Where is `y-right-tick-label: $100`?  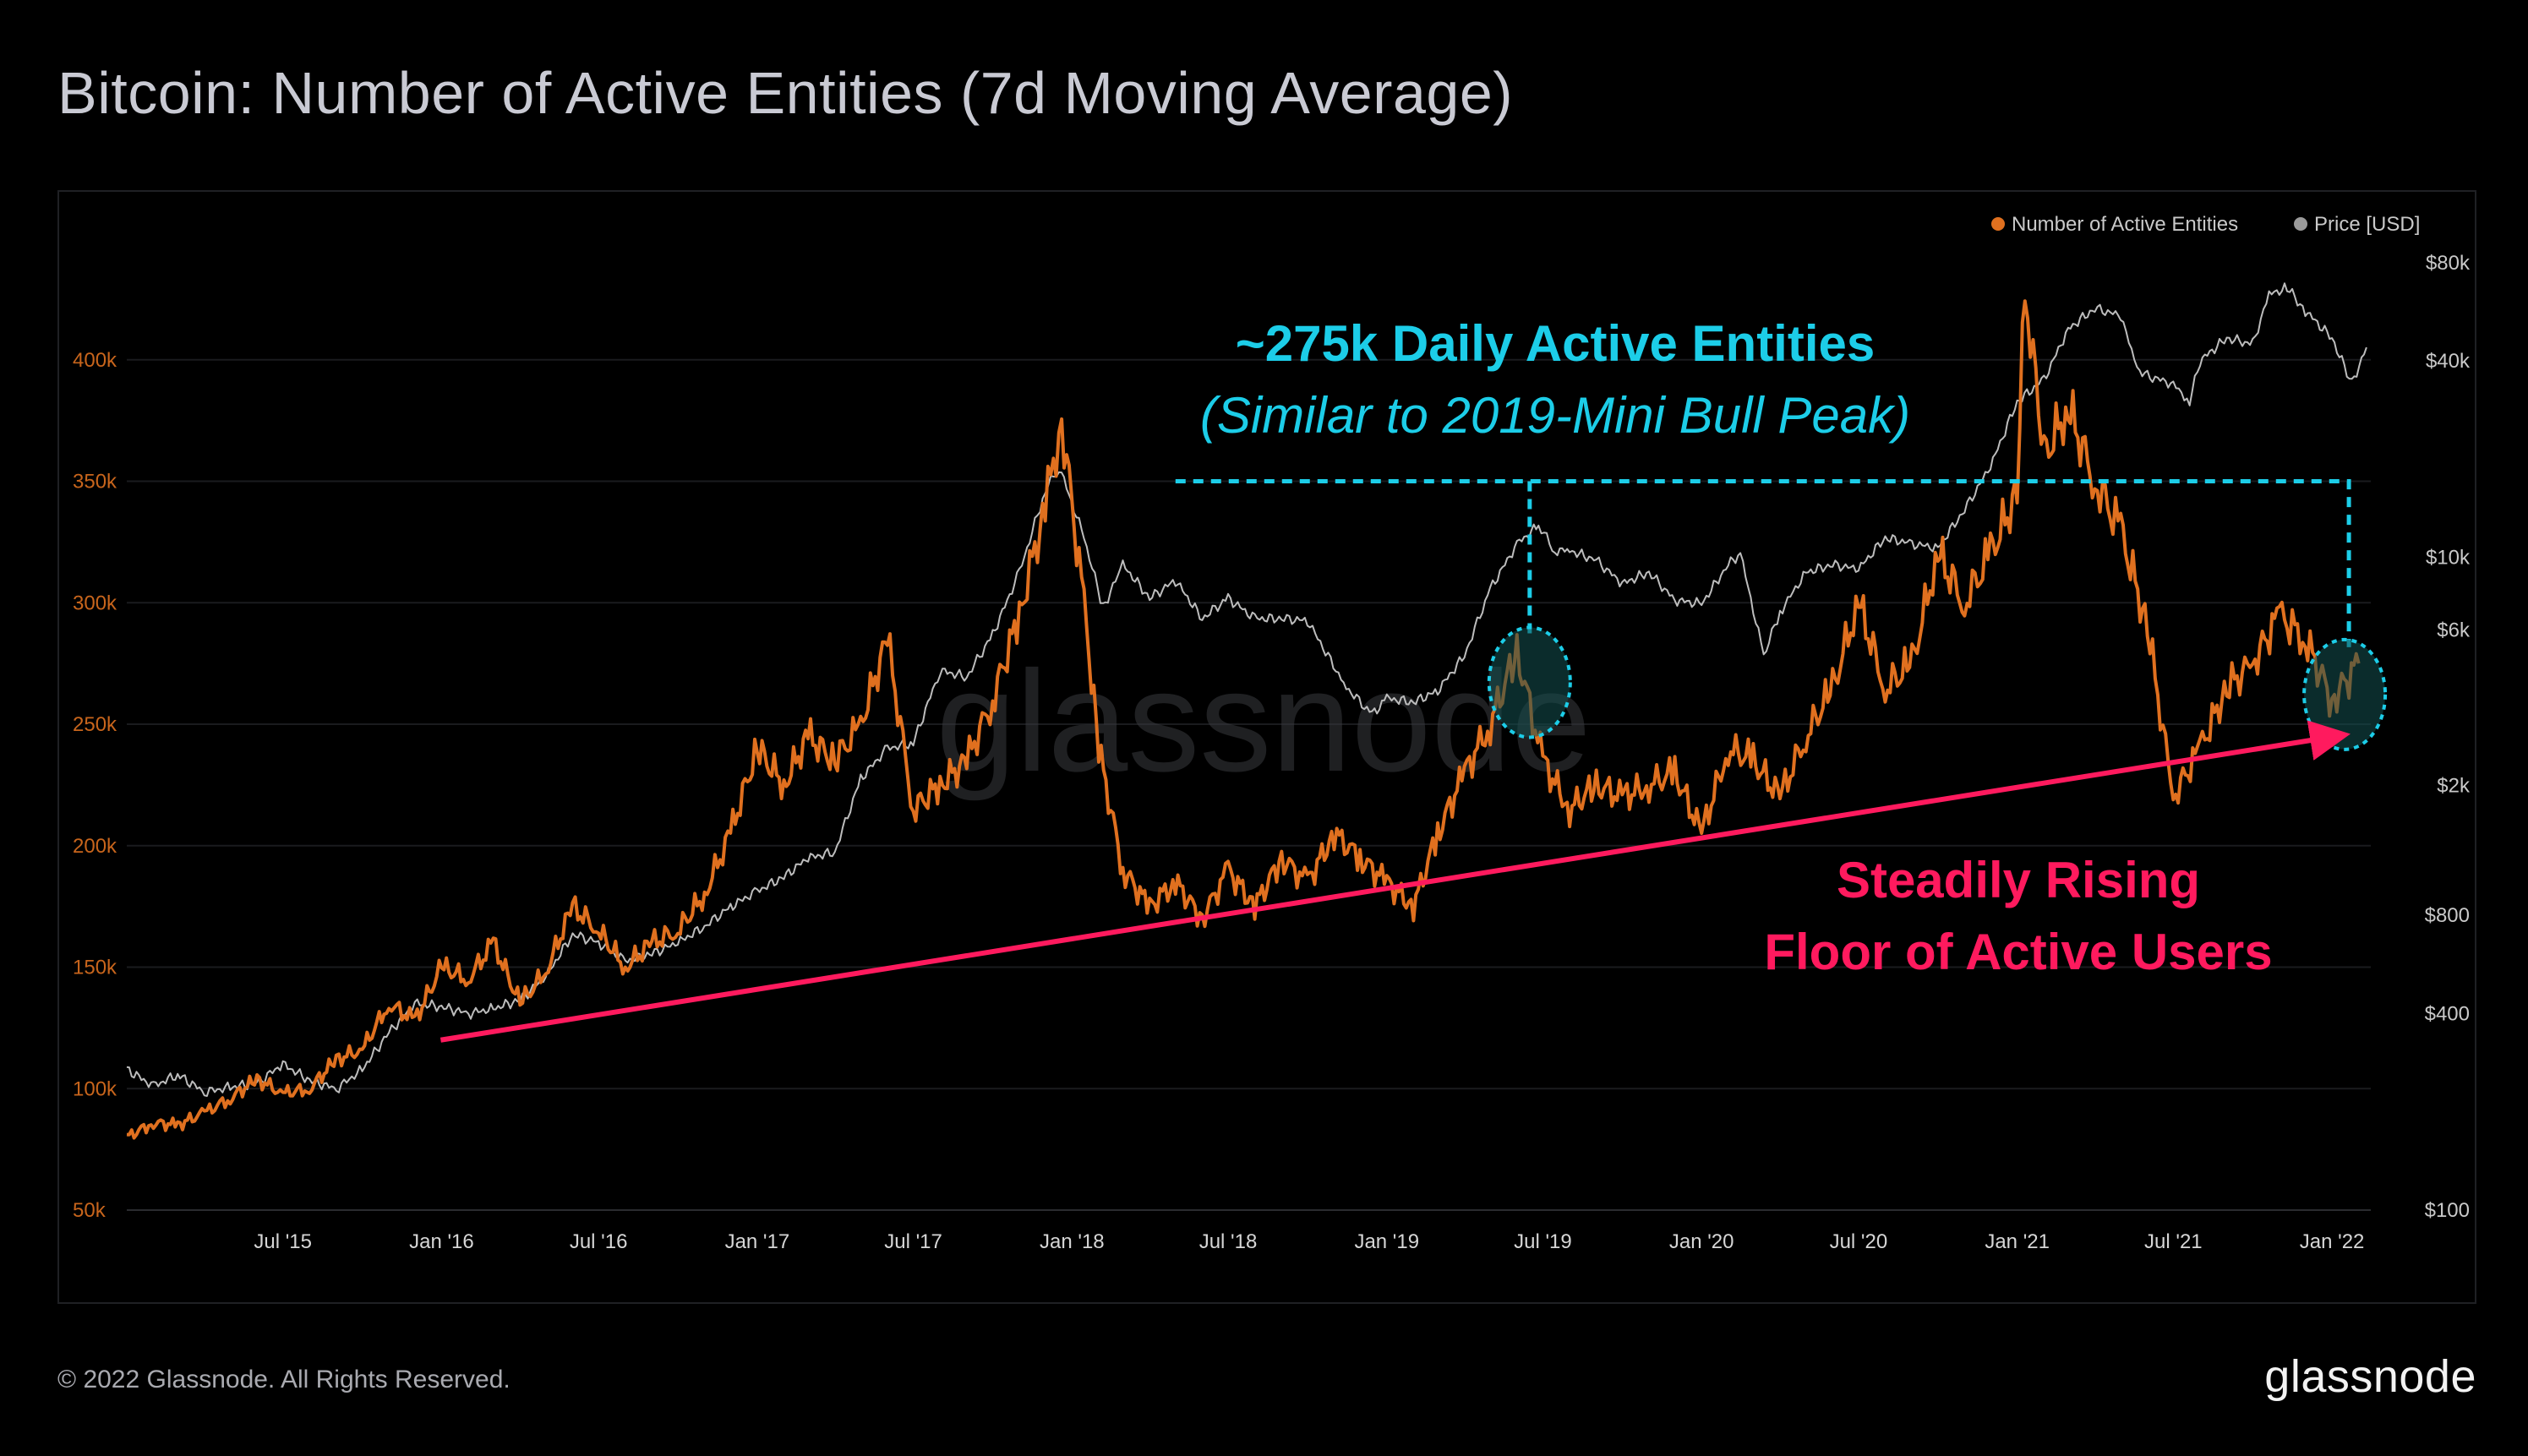
y-right-tick-label: $100 is located at coordinates (2447, 1210).